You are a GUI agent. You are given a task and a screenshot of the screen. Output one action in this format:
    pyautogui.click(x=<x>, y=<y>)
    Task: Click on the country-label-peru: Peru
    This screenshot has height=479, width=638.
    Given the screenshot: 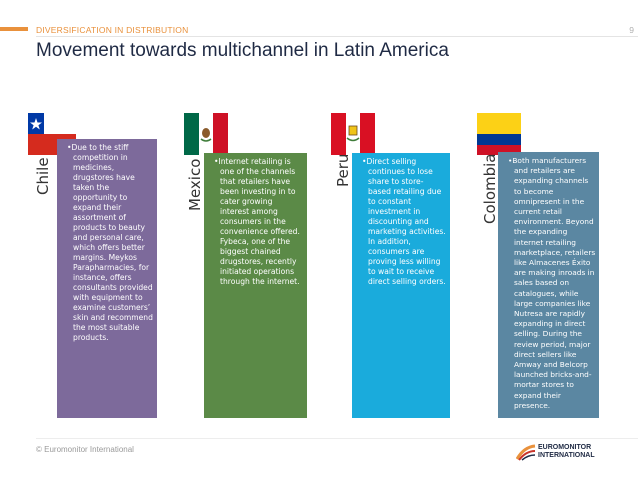 What is the action you would take?
    pyautogui.click(x=343, y=170)
    